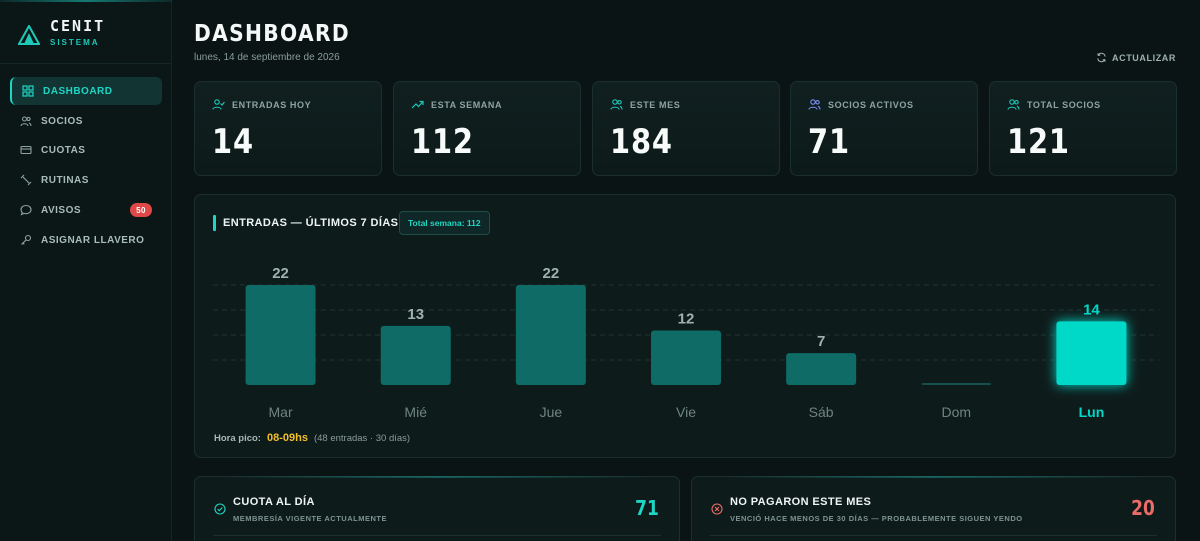 This screenshot has width=1200, height=541. I want to click on sidebar-item-label: DASHBOARD, so click(78, 91).